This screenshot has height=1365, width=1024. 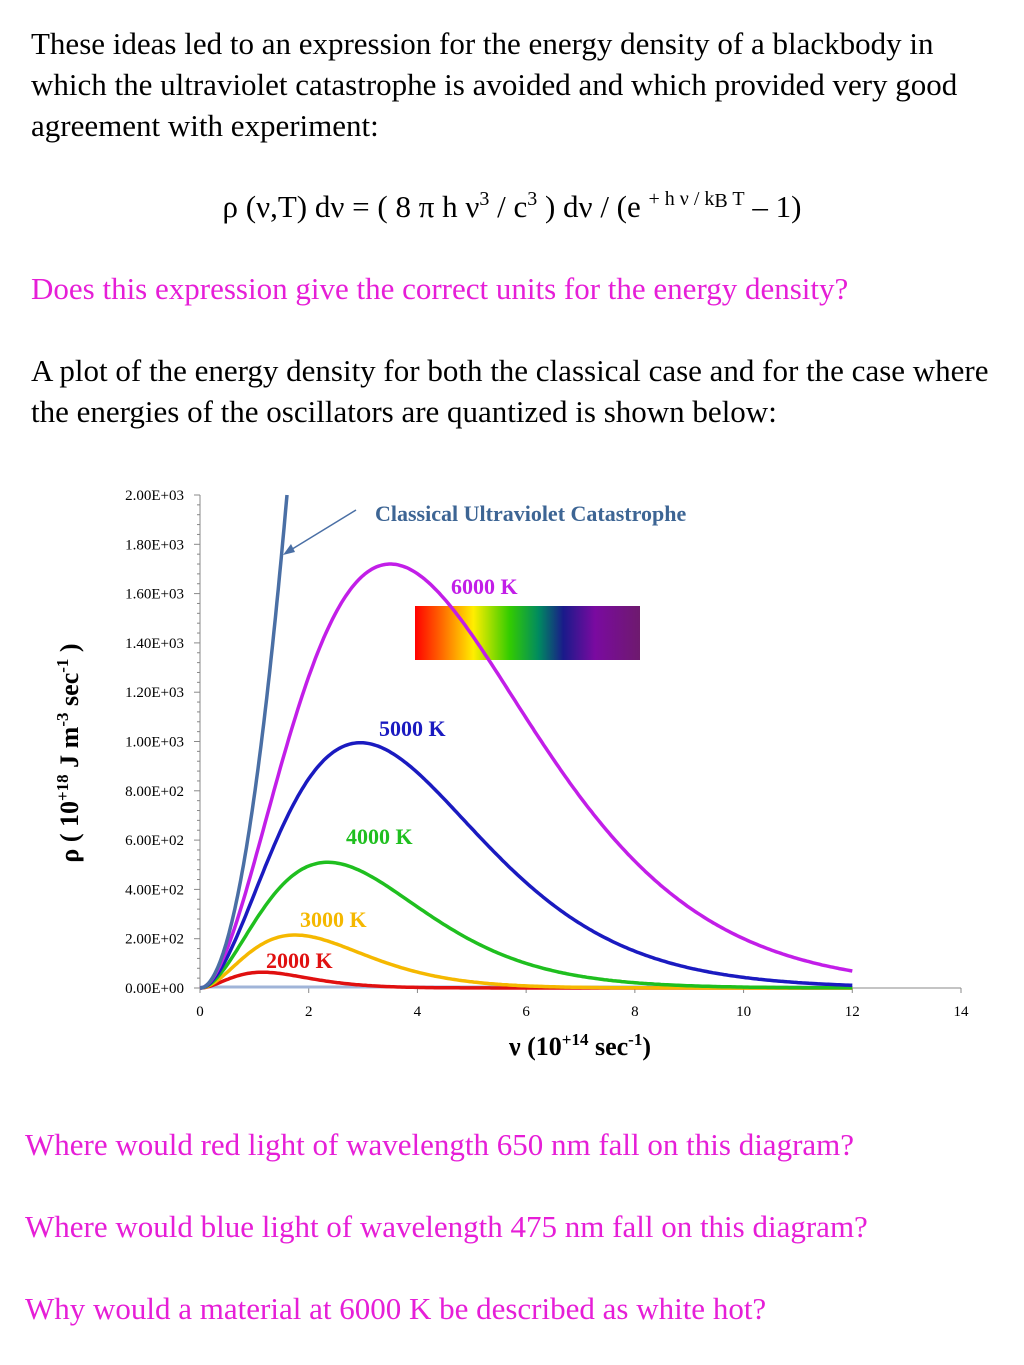 What do you see at coordinates (508, 206) in the screenshot?
I see `formula-mid: / c` at bounding box center [508, 206].